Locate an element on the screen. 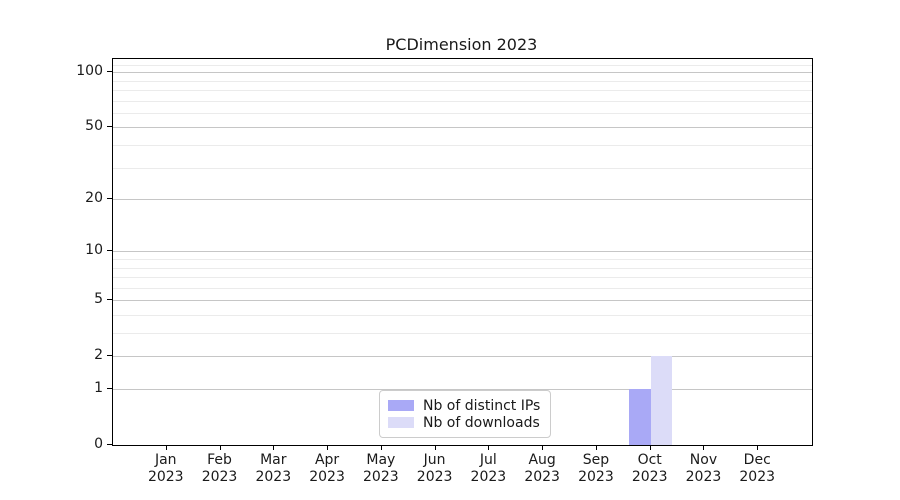 The width and height of the screenshot is (900, 500). y-tick-label-100: 100 is located at coordinates (89, 71).